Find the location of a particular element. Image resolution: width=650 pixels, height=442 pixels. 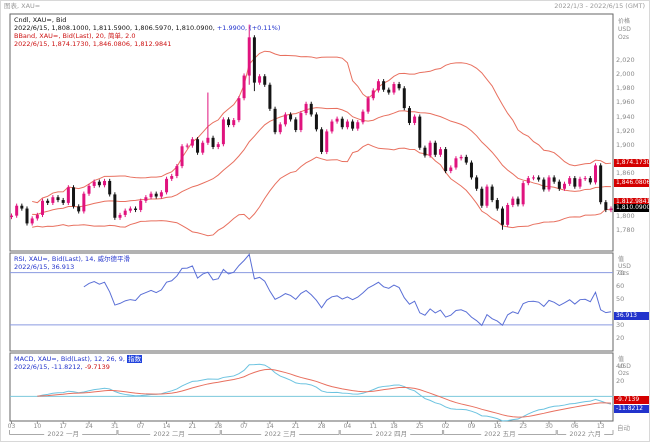

rsi-axis-tick: 50 is located at coordinates (620, 298).